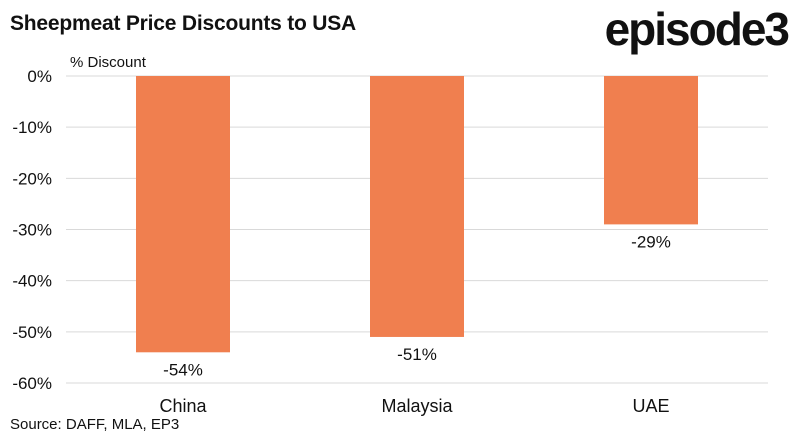 The image size is (800, 443). I want to click on y-axis-label: % Discount, so click(108, 62).